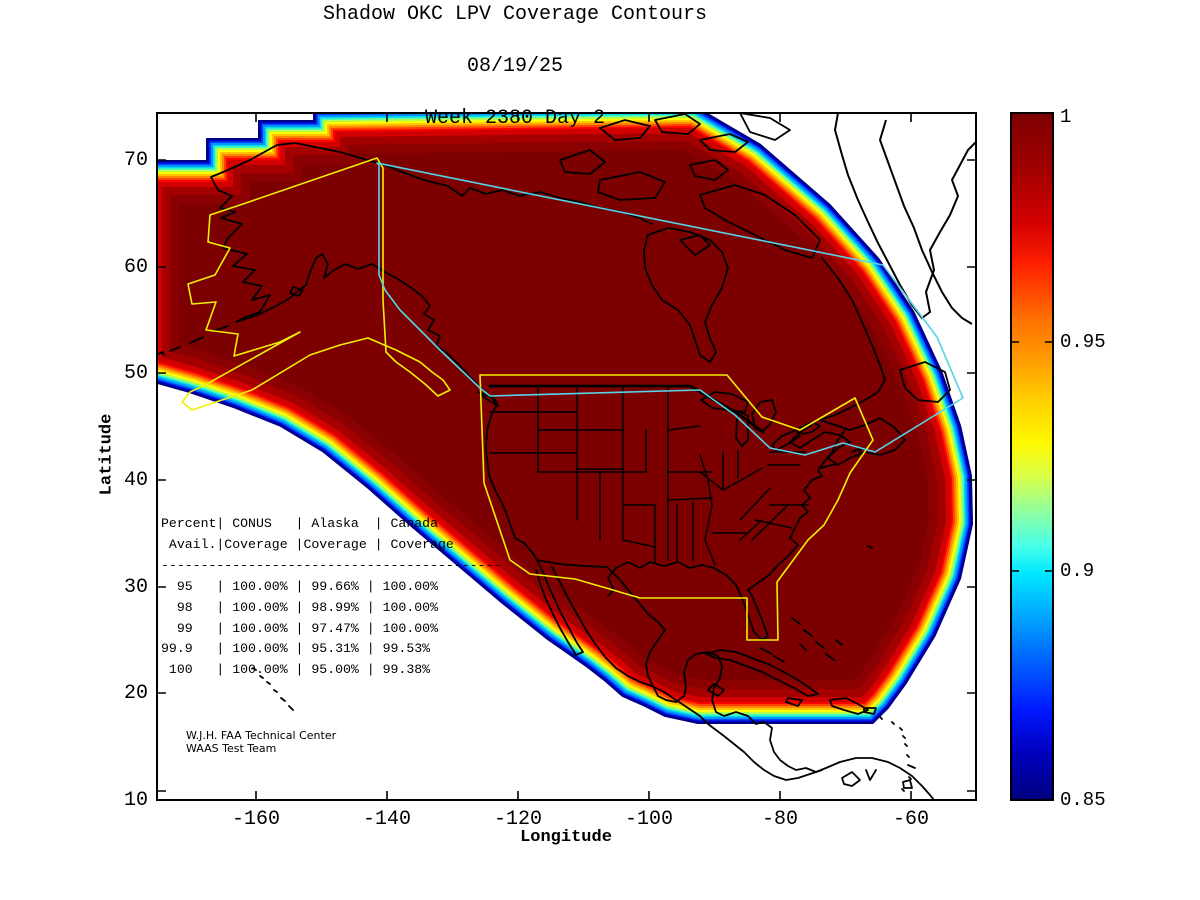  What do you see at coordinates (1077, 571) in the screenshot?
I see `colorbar-tick-09: 0.9` at bounding box center [1077, 571].